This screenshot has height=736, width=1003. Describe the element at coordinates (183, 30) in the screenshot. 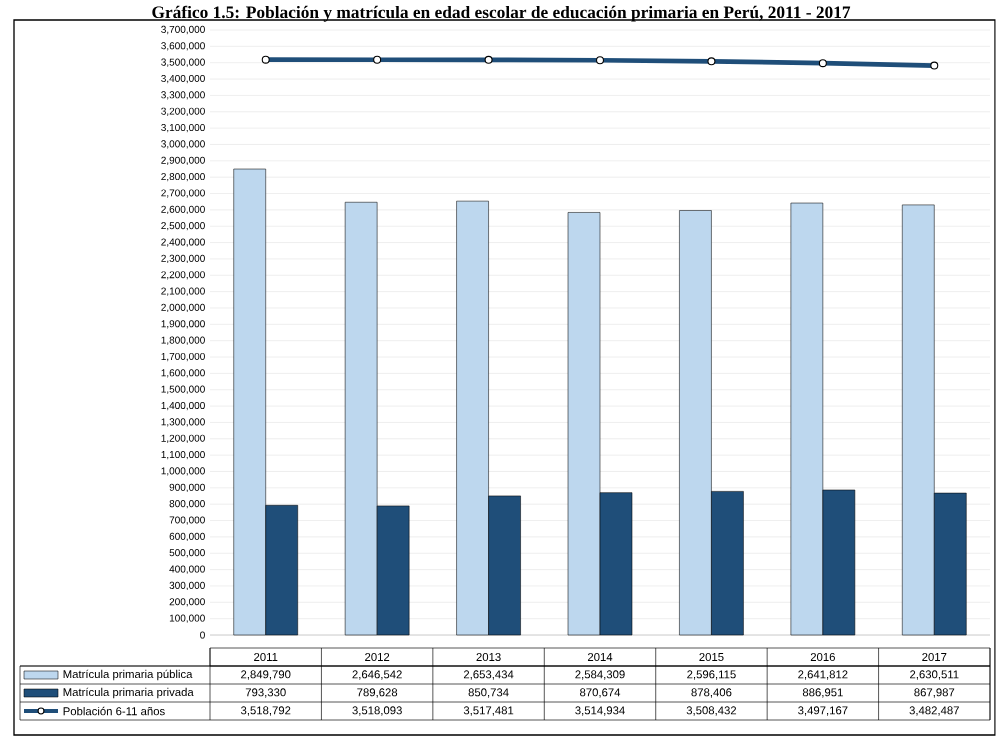

I see `y-tick-label: 3,700,000` at that location.